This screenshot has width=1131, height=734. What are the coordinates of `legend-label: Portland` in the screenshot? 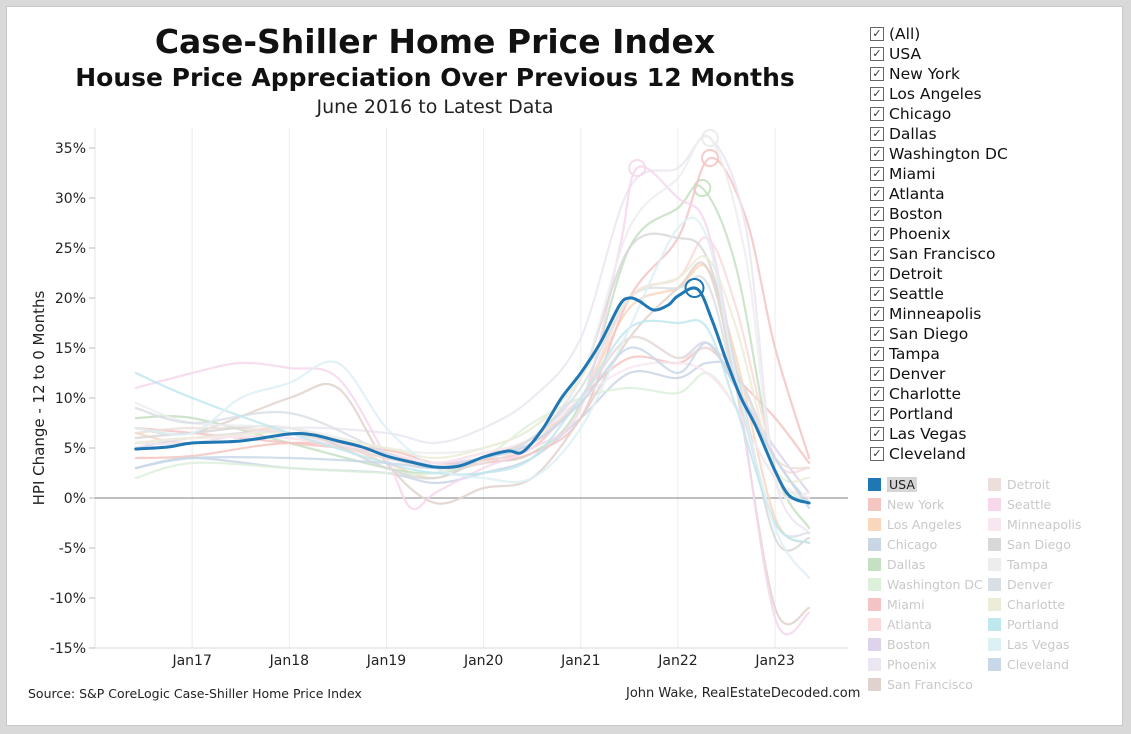 It's located at (1033, 624).